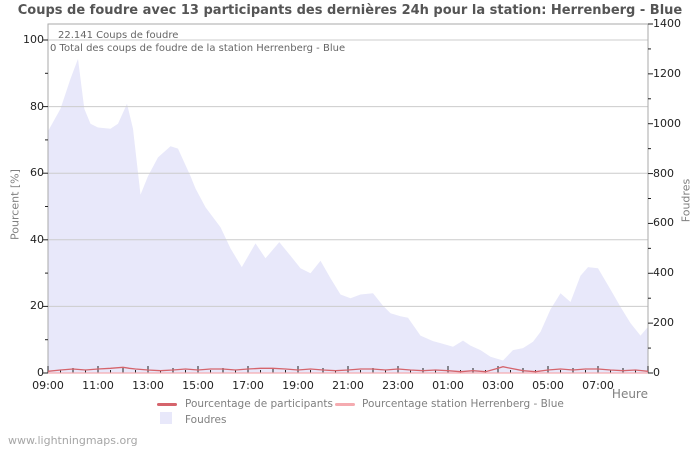 This screenshot has width=700, height=450. Describe the element at coordinates (663, 273) in the screenshot. I see `right-axis-tick-label: 400` at that location.